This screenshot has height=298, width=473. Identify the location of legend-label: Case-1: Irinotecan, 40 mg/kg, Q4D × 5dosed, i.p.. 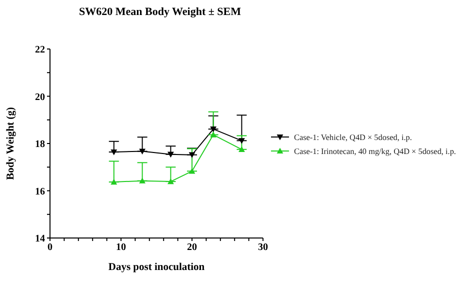
(375, 151).